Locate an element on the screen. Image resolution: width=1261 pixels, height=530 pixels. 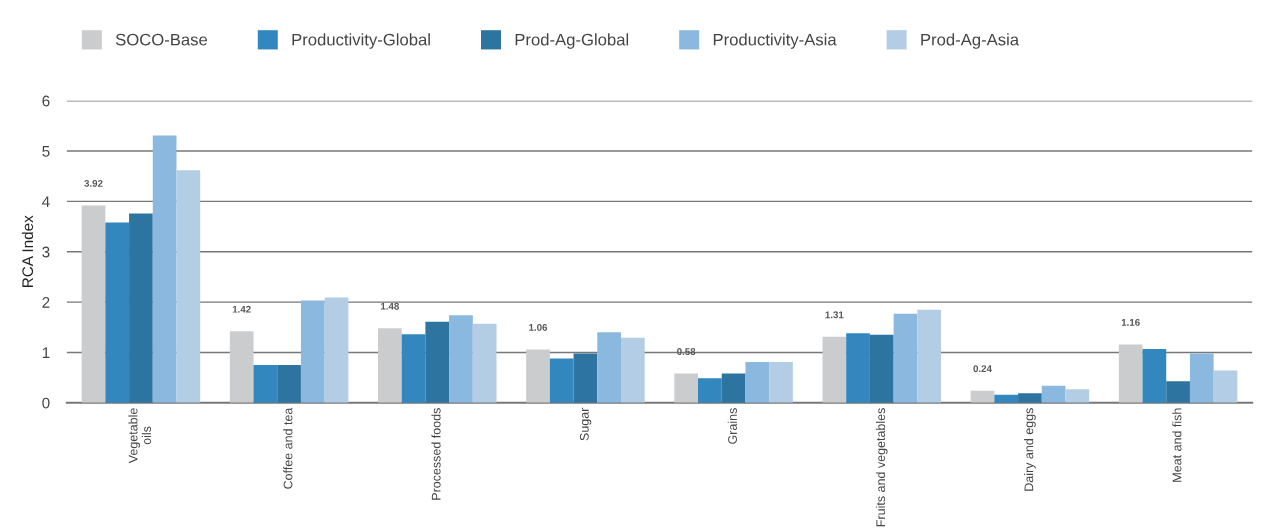
x-tick-label: Grains is located at coordinates (732, 426).